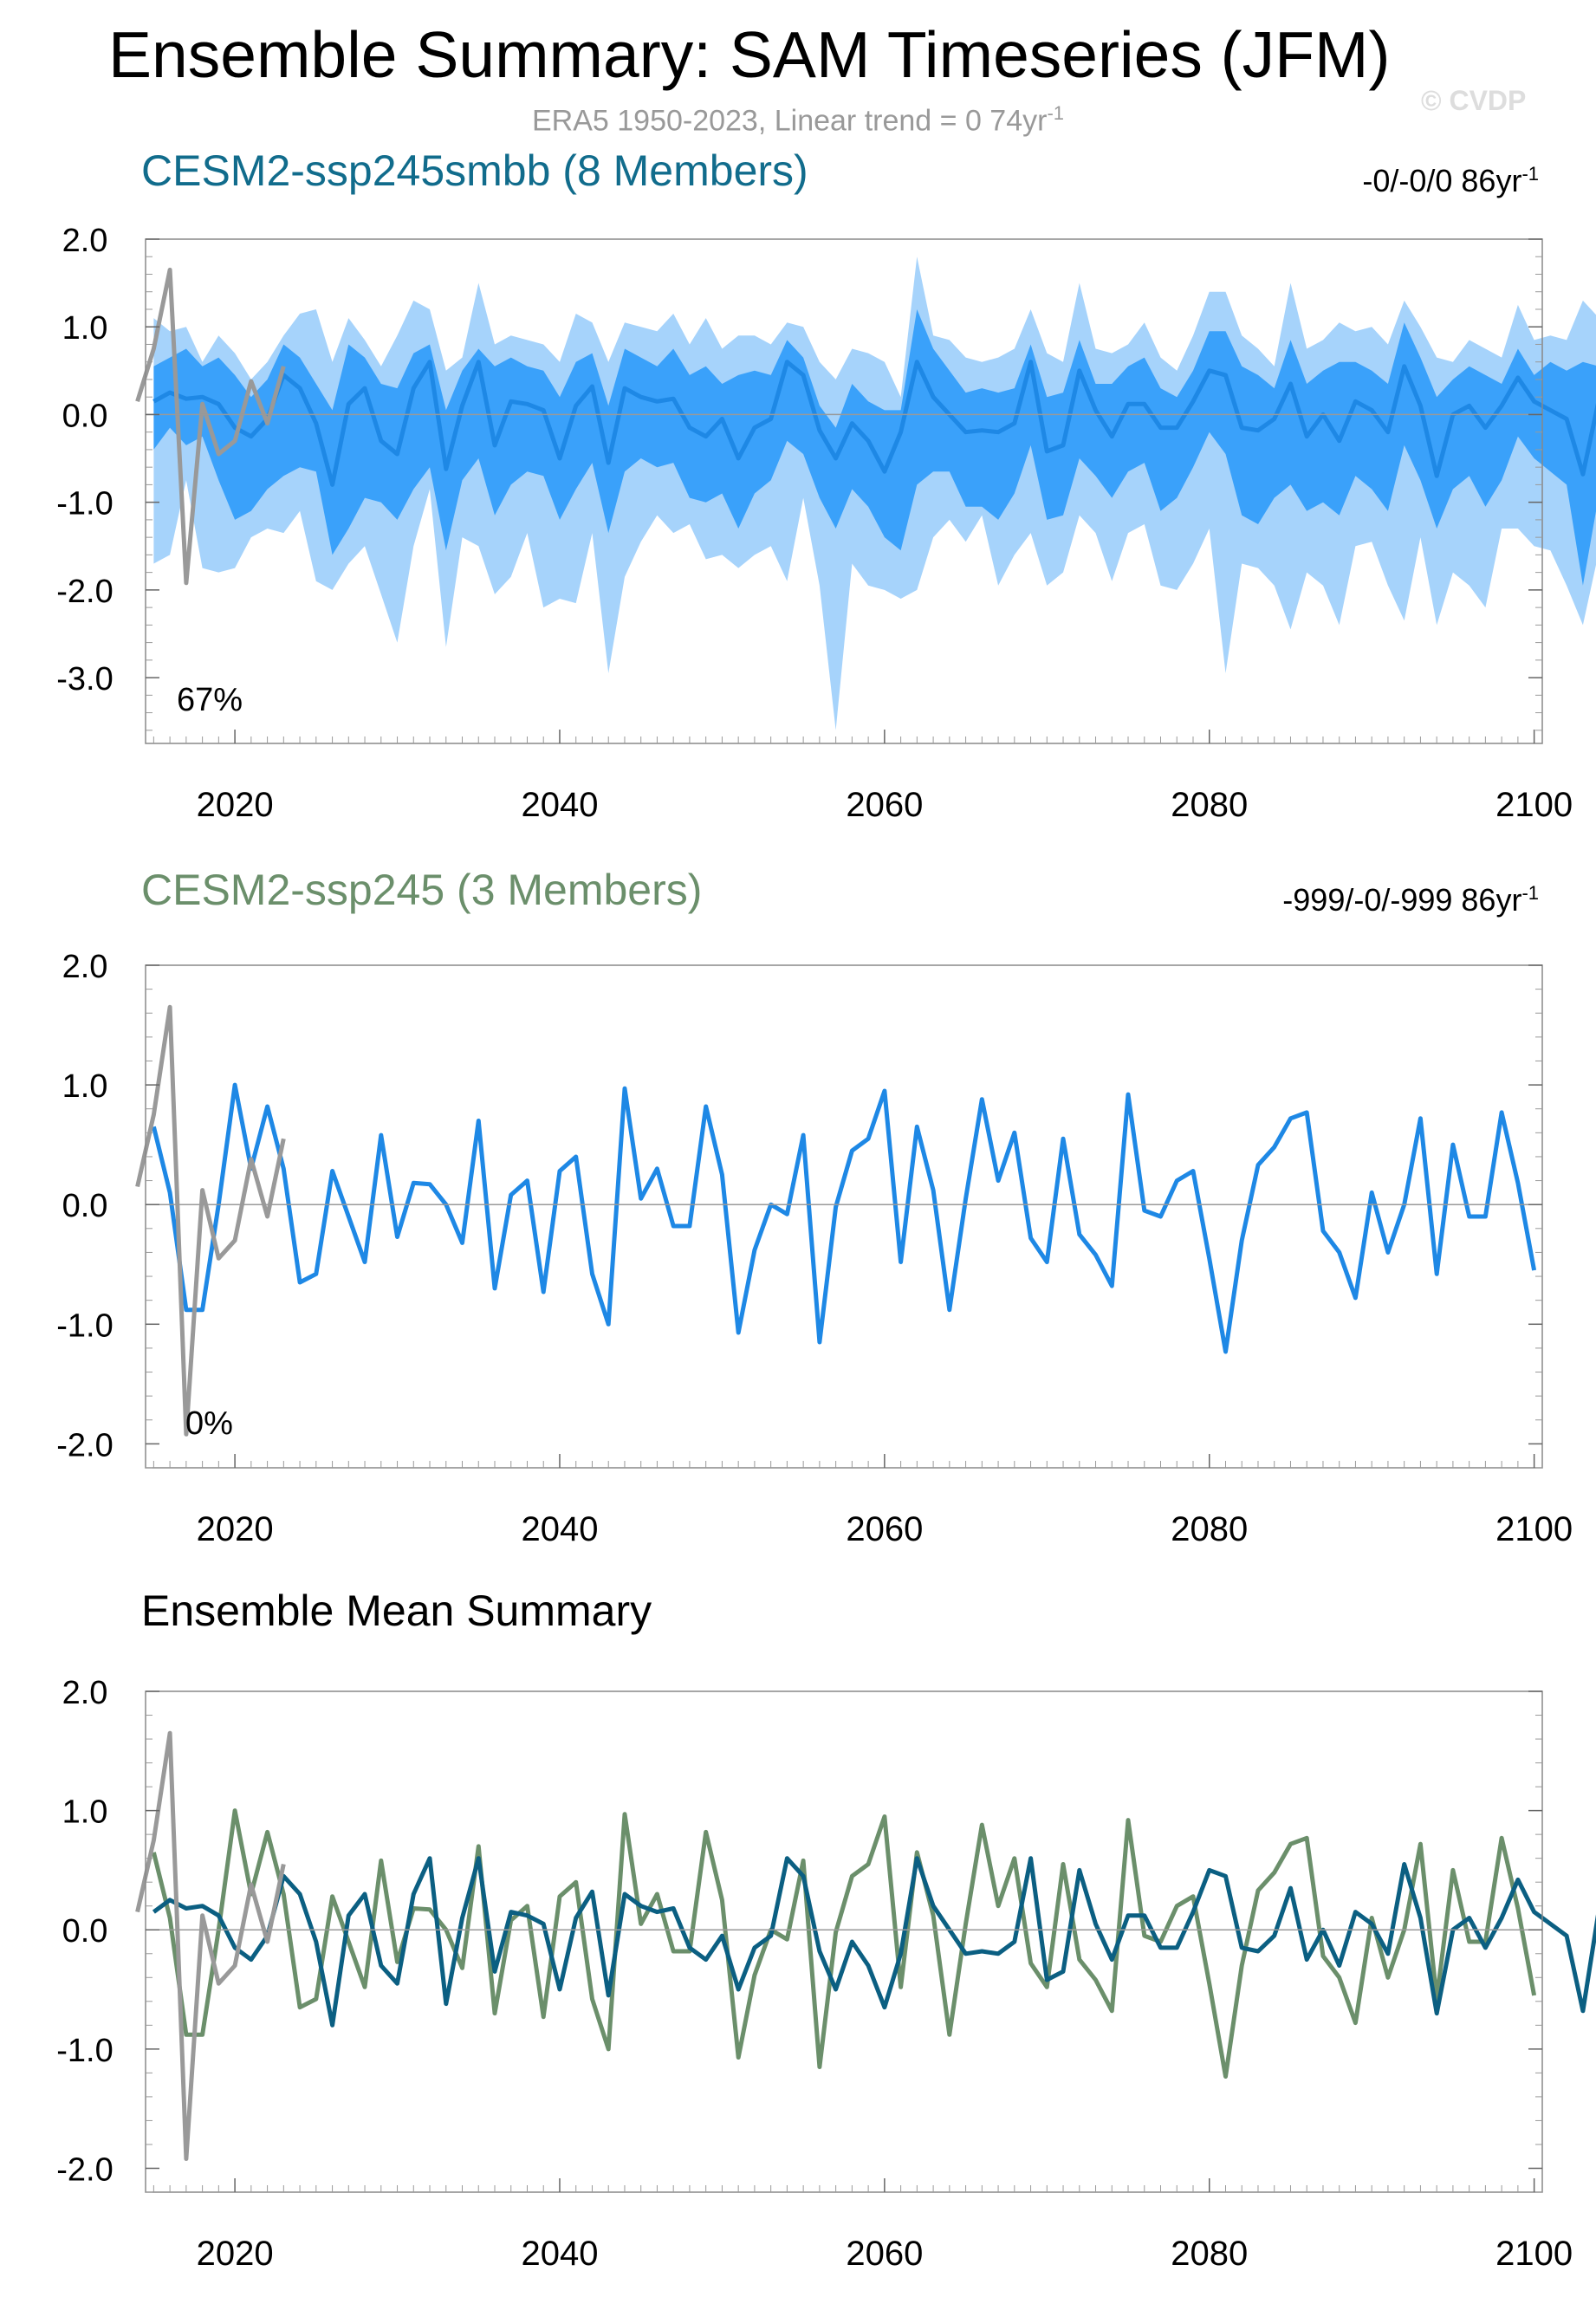 The width and height of the screenshot is (1596, 2310). I want to click on panel2-xtick-label: 2020, so click(235, 1529).